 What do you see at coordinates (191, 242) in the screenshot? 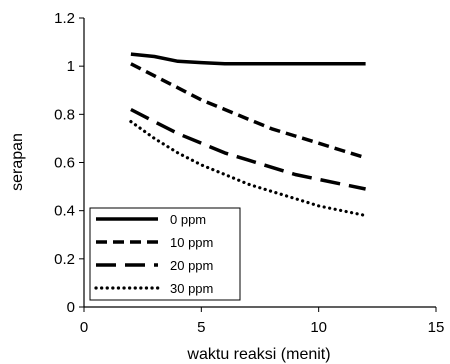
I see `legend-label: 10 ppm` at bounding box center [191, 242].